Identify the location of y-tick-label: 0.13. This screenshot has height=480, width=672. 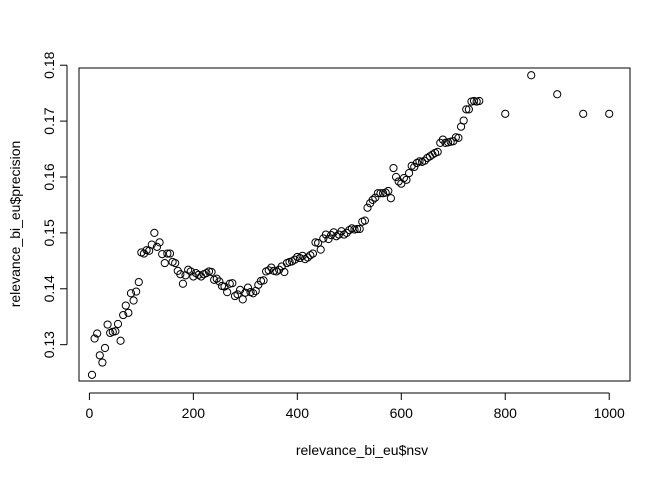
(49, 344).